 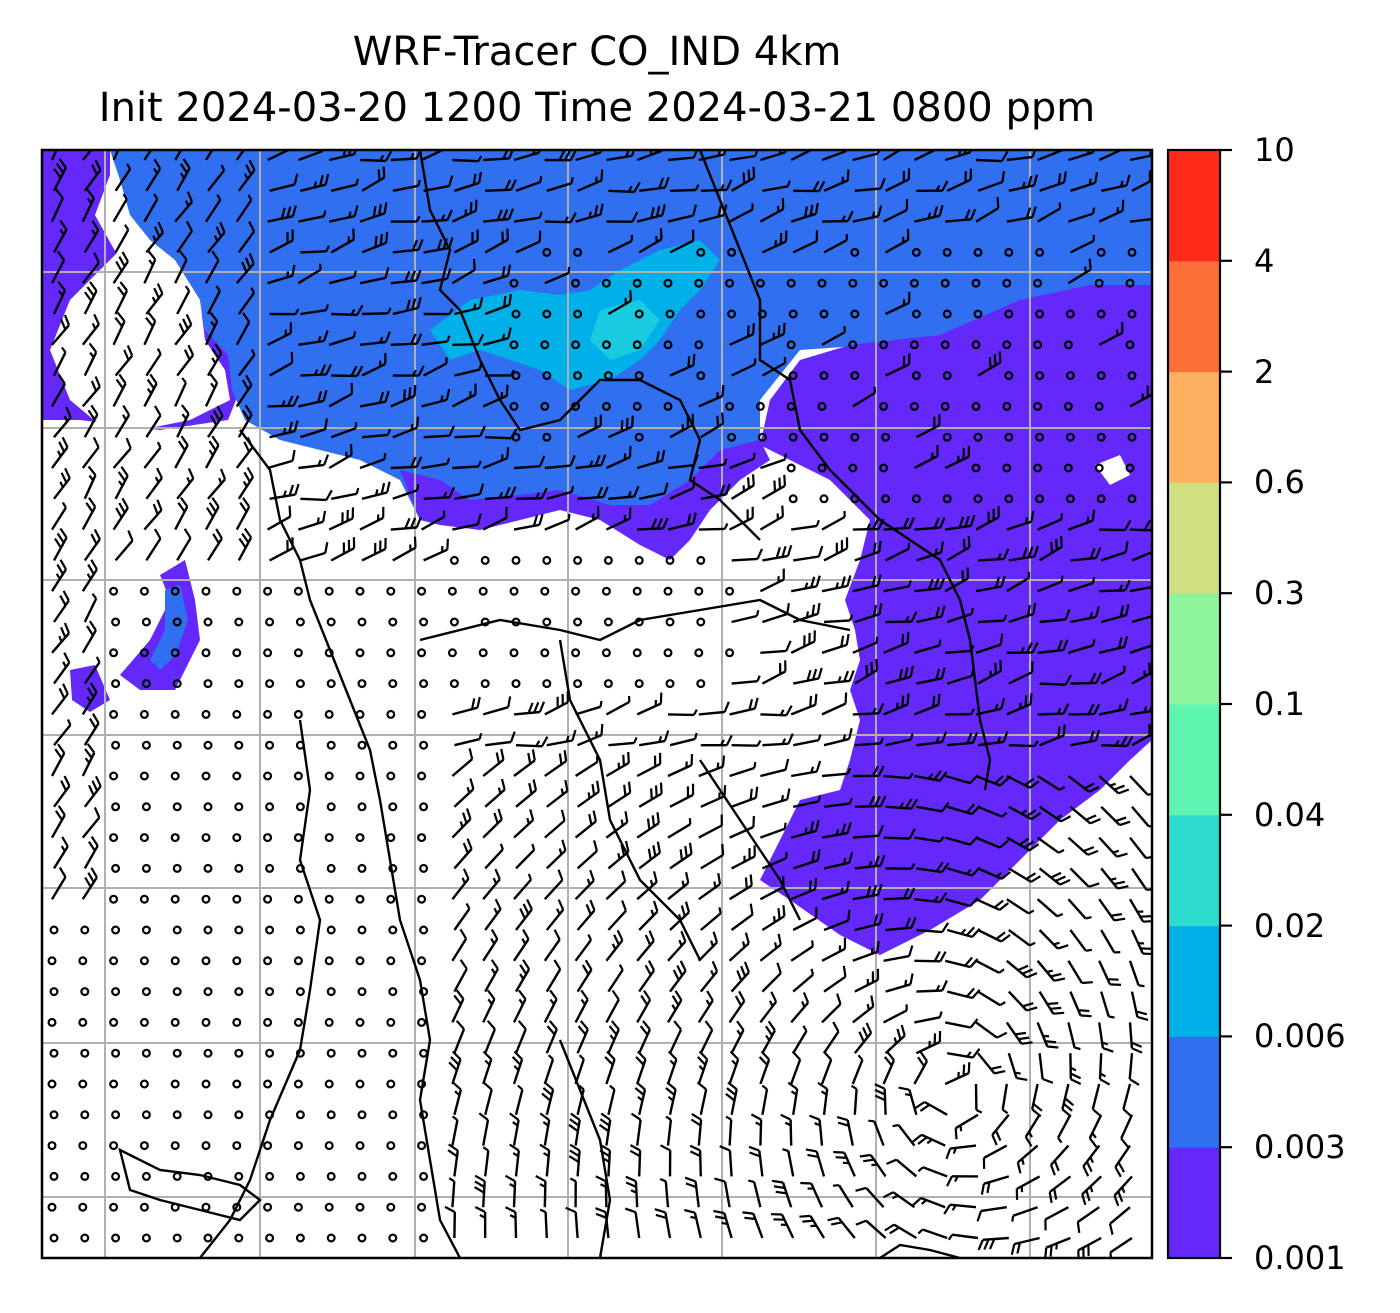 What do you see at coordinates (90, 688) in the screenshot?
I see `concentration-fill-patch-islet` at bounding box center [90, 688].